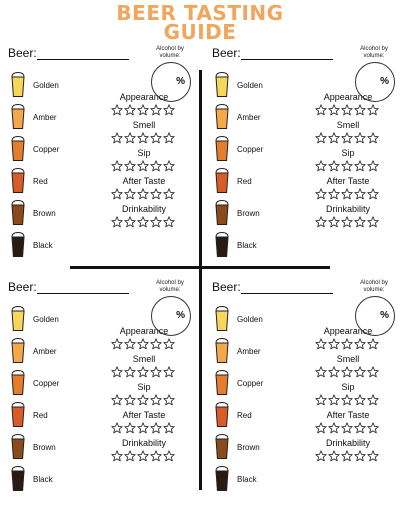 The height and width of the screenshot is (505, 400). I want to click on beer-color-option: Red, so click(252, 416).